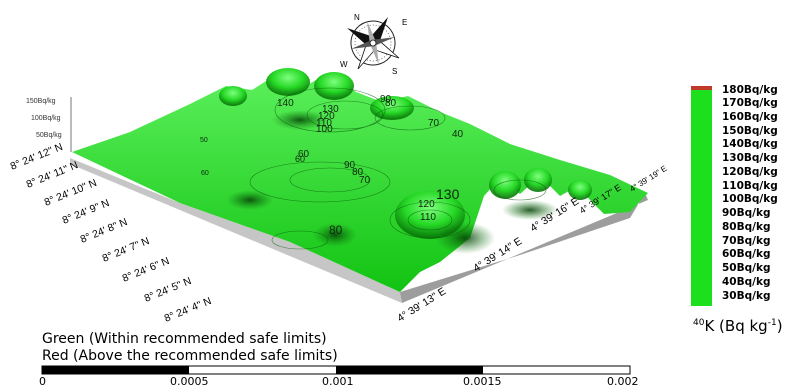  I want to click on scale-tick: 0.002, so click(623, 381).